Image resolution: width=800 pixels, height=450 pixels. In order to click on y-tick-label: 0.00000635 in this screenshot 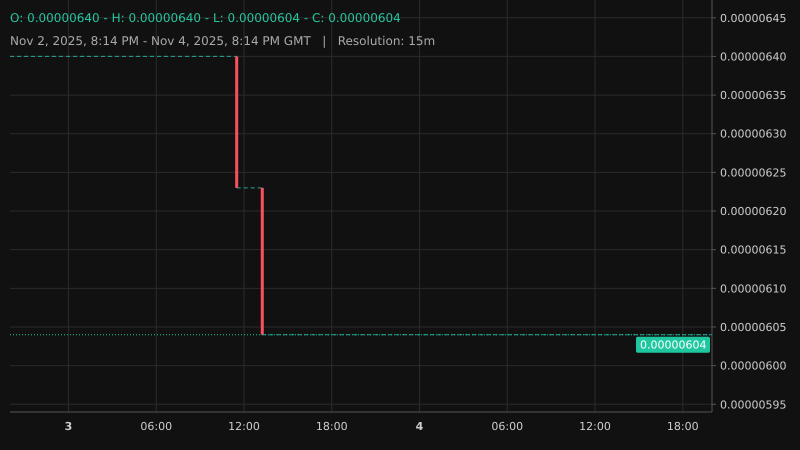, I will do `click(753, 95)`.